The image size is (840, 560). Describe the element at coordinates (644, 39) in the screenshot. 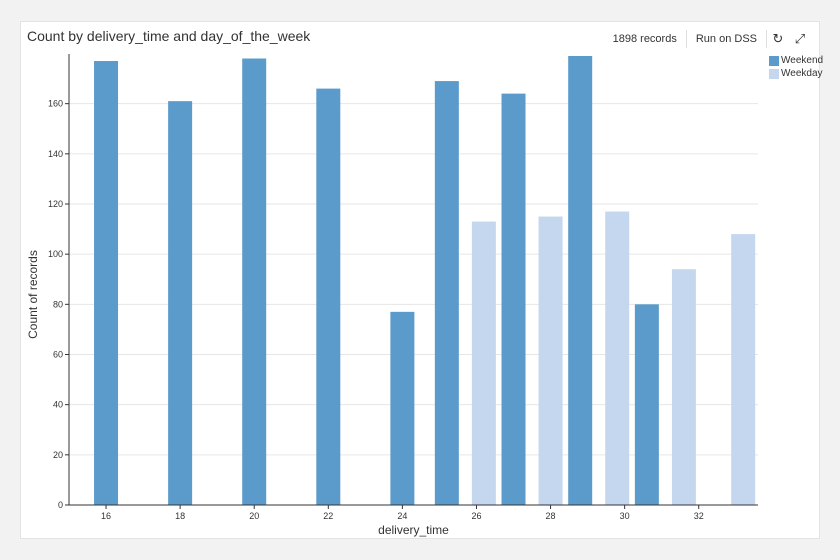

I see `record-count: 1898 records` at that location.